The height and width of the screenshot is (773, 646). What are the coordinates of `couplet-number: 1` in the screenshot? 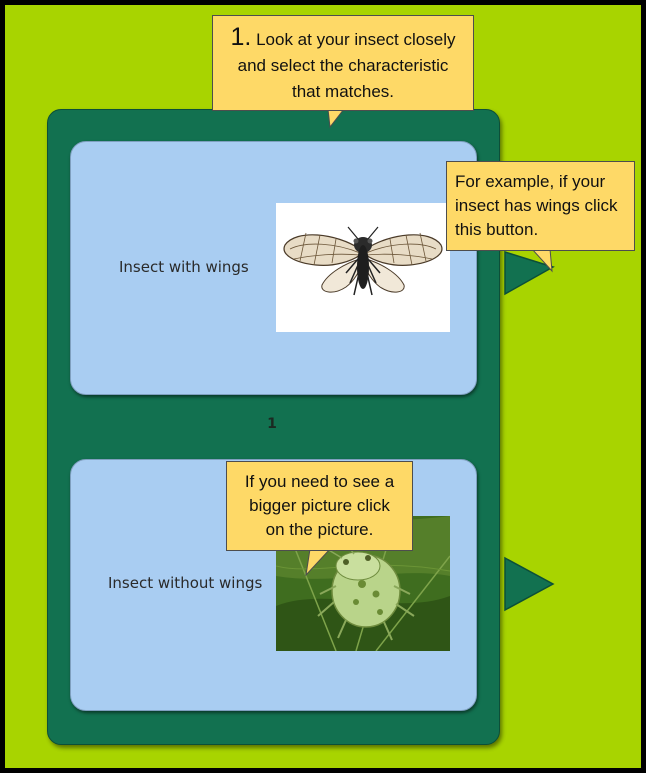 It's located at (272, 424).